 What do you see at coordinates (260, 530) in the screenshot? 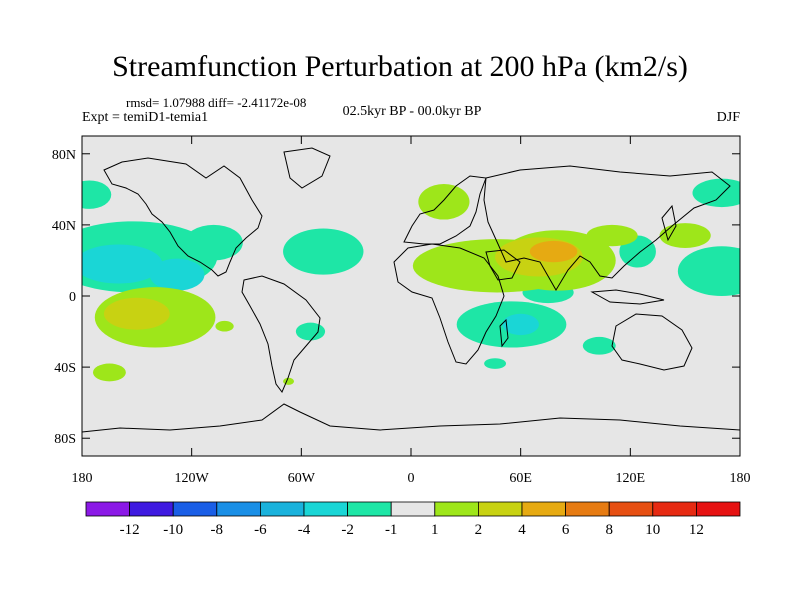
I see `colorbar-label: -6` at bounding box center [260, 530].